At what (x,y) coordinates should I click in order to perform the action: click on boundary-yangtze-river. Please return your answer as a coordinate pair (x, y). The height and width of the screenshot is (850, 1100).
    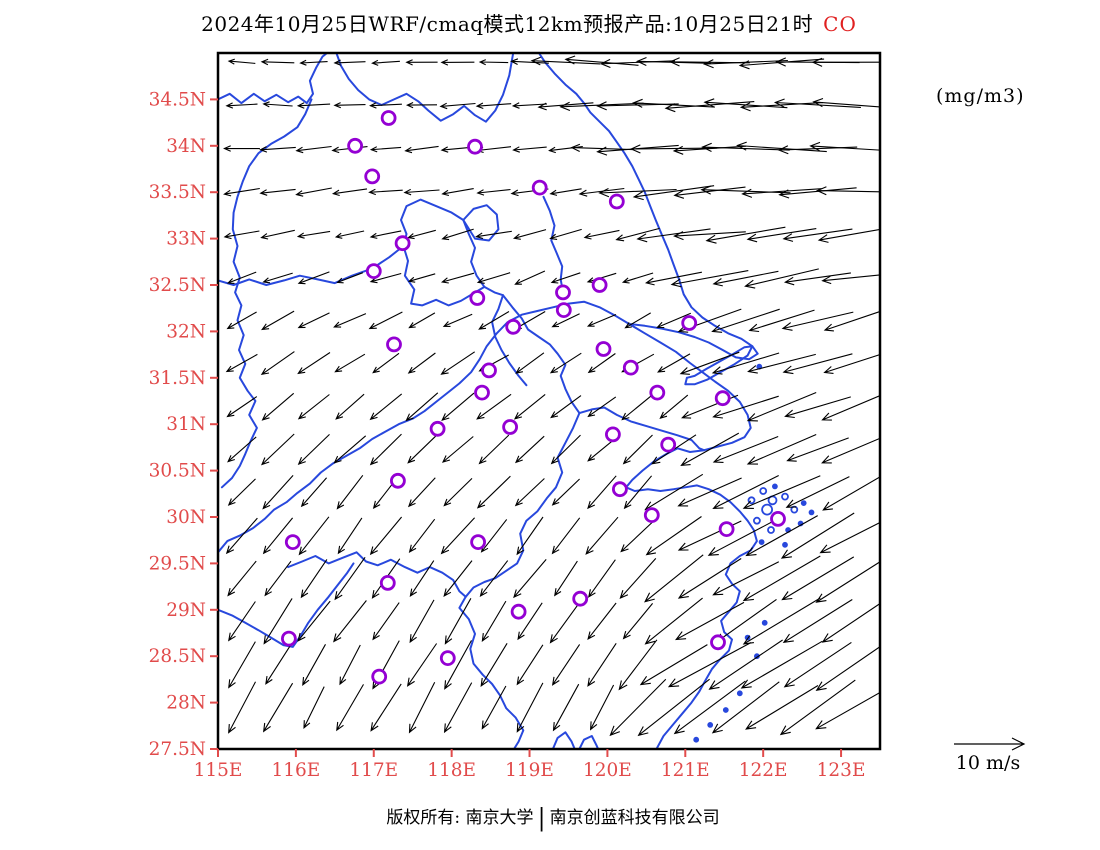
    Looking at the image, I should click on (424, 427).